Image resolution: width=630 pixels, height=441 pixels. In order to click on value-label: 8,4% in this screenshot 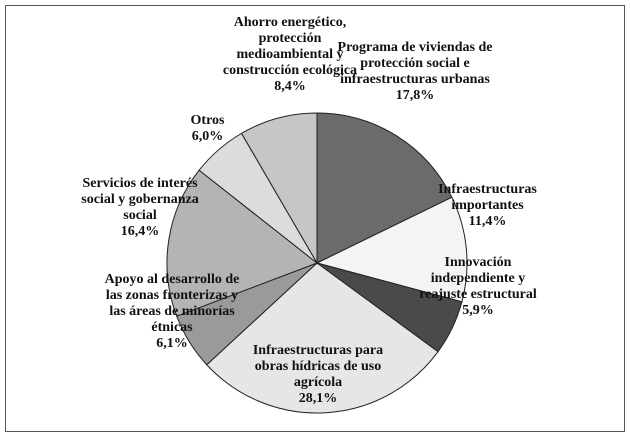, I will do `click(290, 86)`.